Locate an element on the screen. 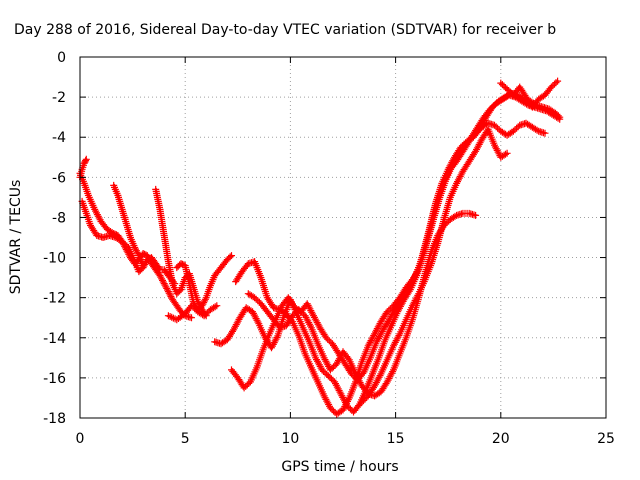 Image resolution: width=640 pixels, height=480 pixels. x-tick-label: 10 is located at coordinates (290, 439).